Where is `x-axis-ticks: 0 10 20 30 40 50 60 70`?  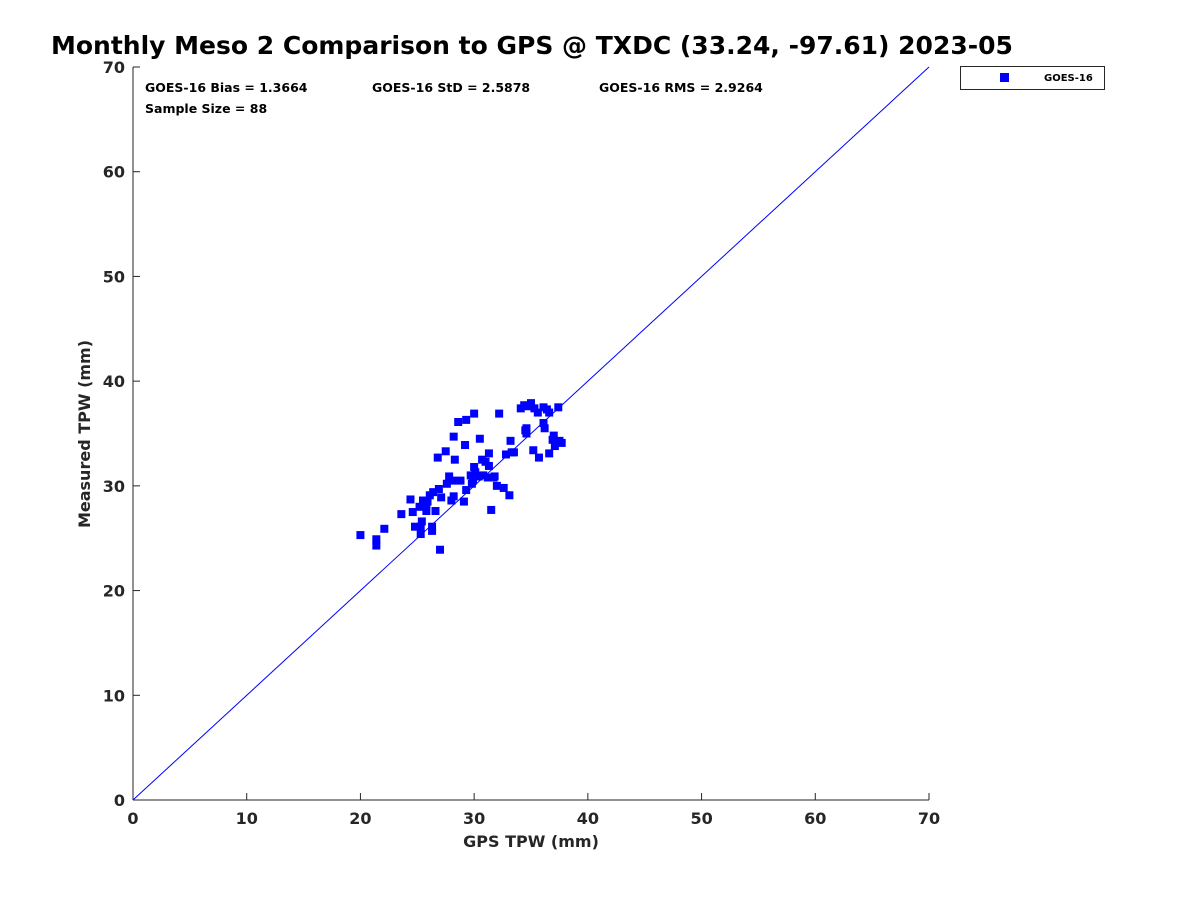
x-axis-ticks: 0 10 20 30 40 50 60 70 is located at coordinates (533, 810).